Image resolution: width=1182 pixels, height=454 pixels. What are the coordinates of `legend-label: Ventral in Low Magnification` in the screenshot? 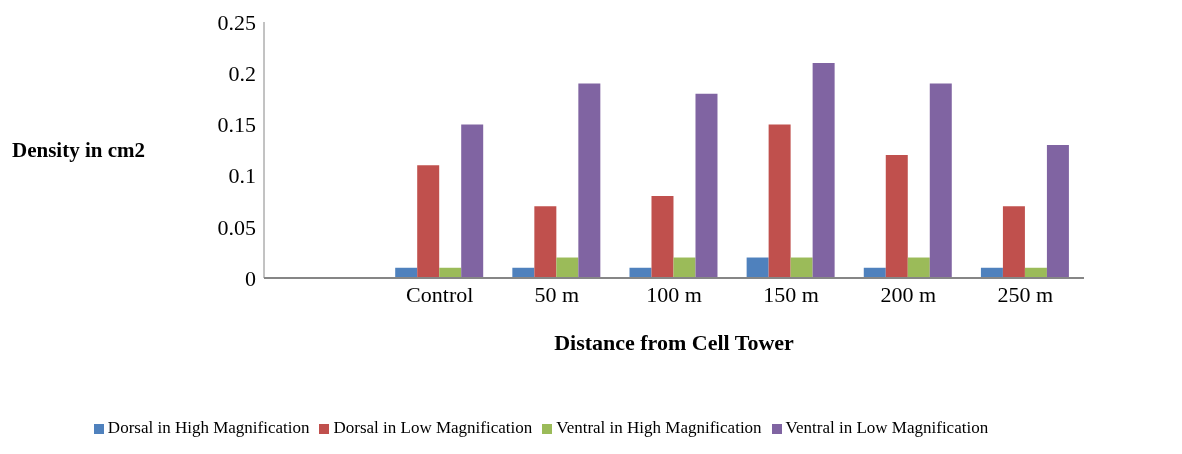 It's located at (887, 427).